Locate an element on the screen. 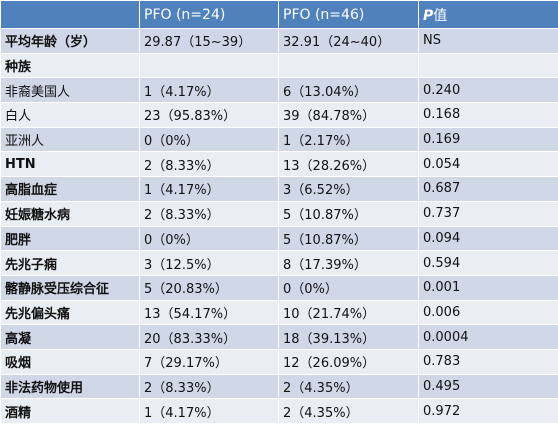 The image size is (558, 429). table-row: 非裔美国人 1（4.17%） 6（13.04%） 0.240 is located at coordinates (279, 90).